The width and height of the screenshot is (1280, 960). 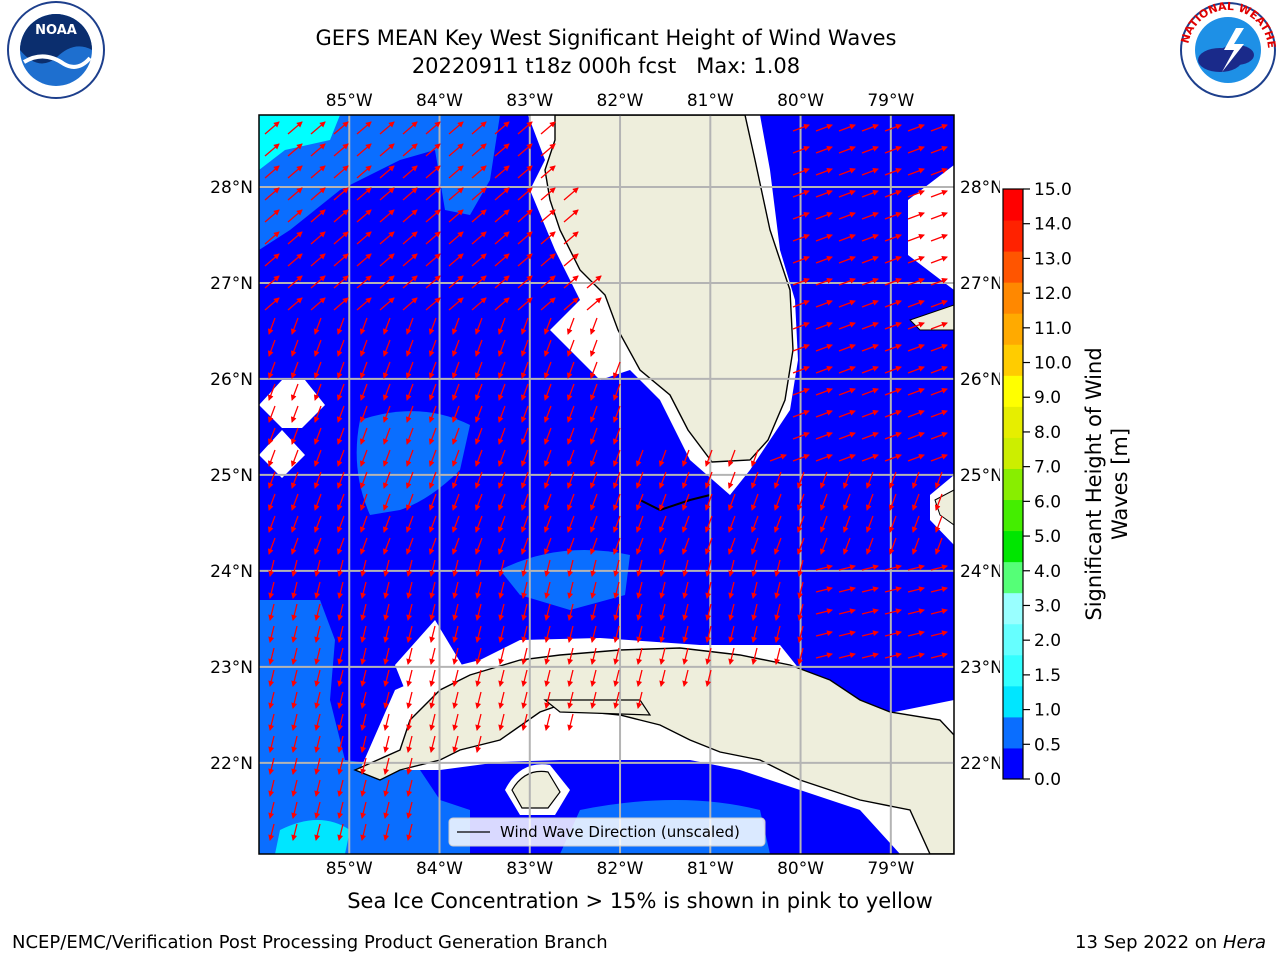 I want to click on lat-label: 26°N, so click(x=980, y=380).